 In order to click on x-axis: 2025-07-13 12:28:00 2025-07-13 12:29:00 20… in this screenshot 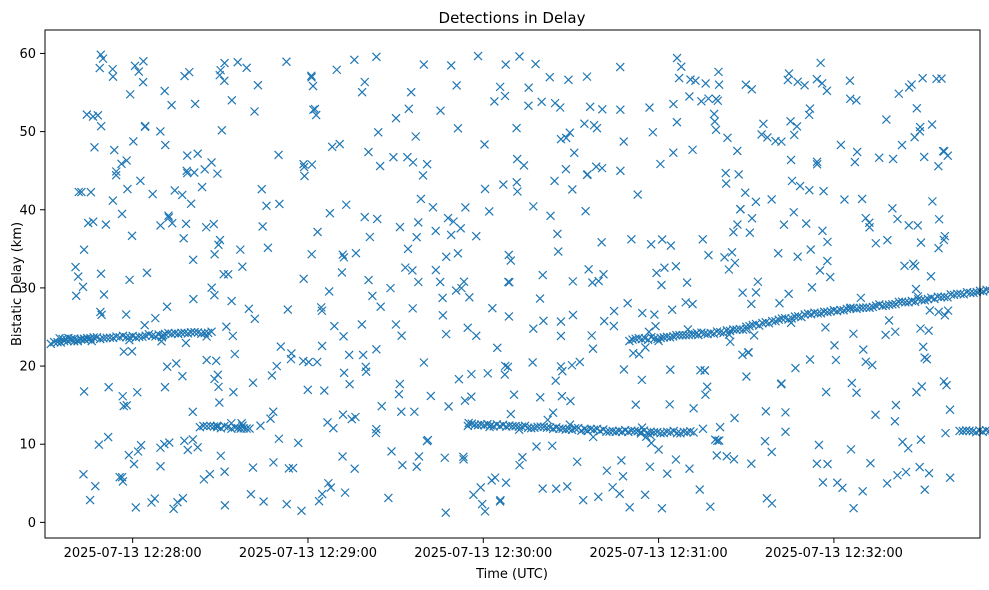, I will do `click(483, 549)`.